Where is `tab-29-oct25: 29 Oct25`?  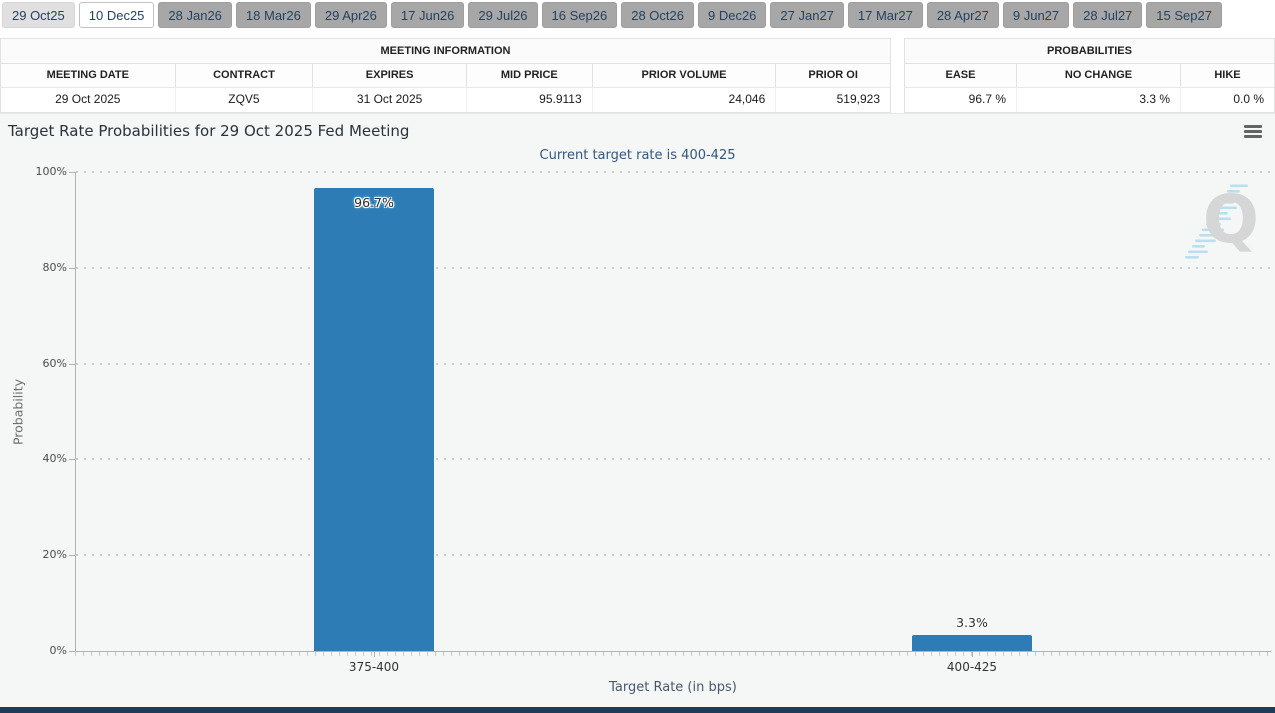 tab-29-oct25: 29 Oct25 is located at coordinates (38, 15).